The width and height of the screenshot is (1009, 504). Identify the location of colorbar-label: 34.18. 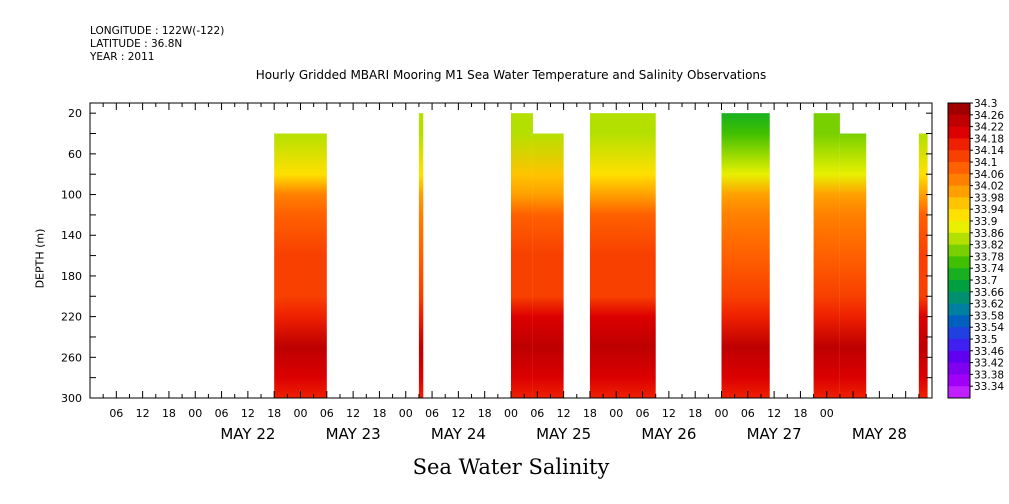
(989, 139).